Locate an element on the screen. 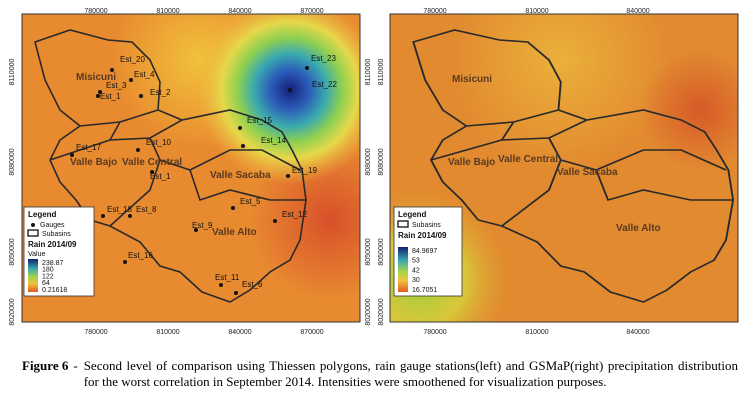  station-label: Est_3 is located at coordinates (116, 85).